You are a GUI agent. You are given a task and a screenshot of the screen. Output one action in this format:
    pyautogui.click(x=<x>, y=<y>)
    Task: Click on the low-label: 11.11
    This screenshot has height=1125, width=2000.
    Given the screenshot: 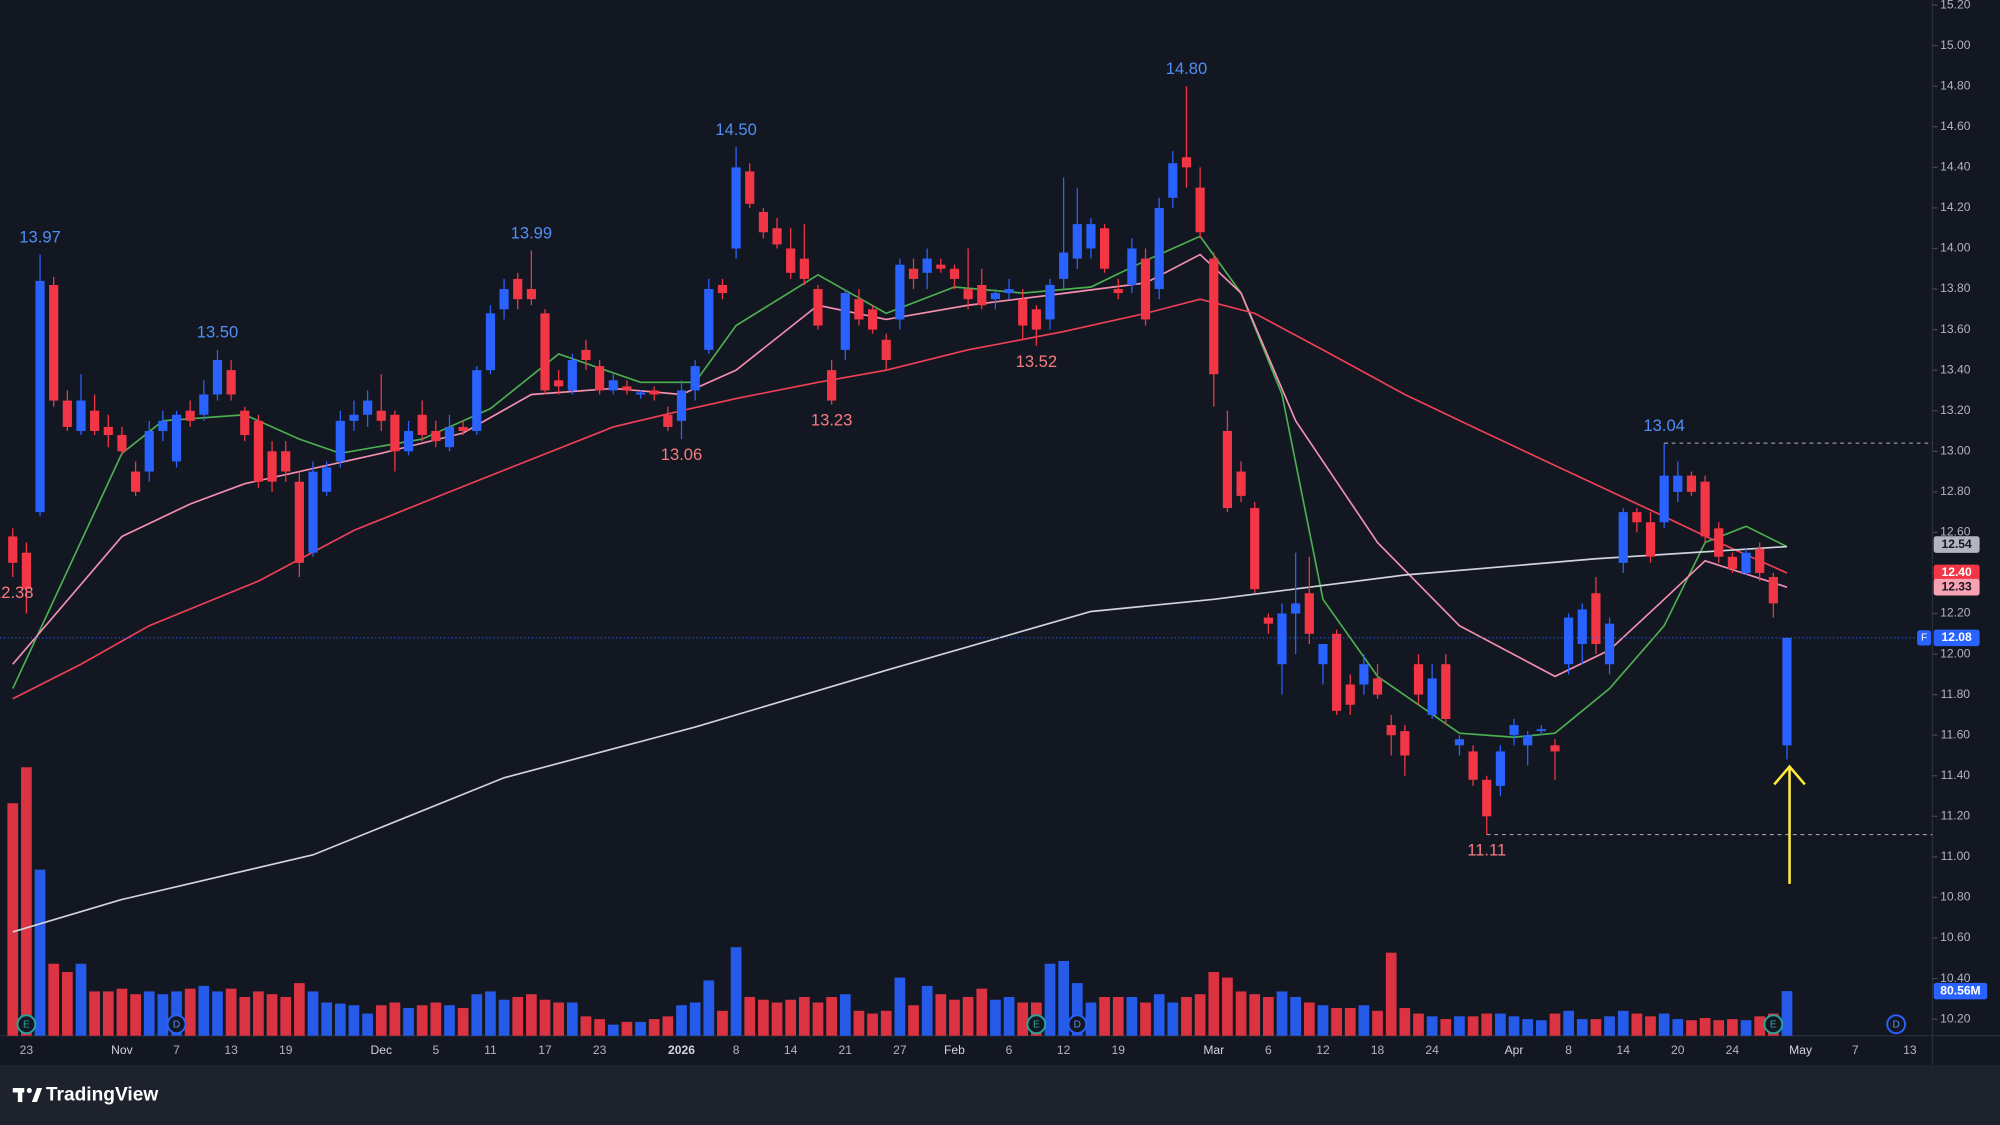 What is the action you would take?
    pyautogui.click(x=1486, y=850)
    